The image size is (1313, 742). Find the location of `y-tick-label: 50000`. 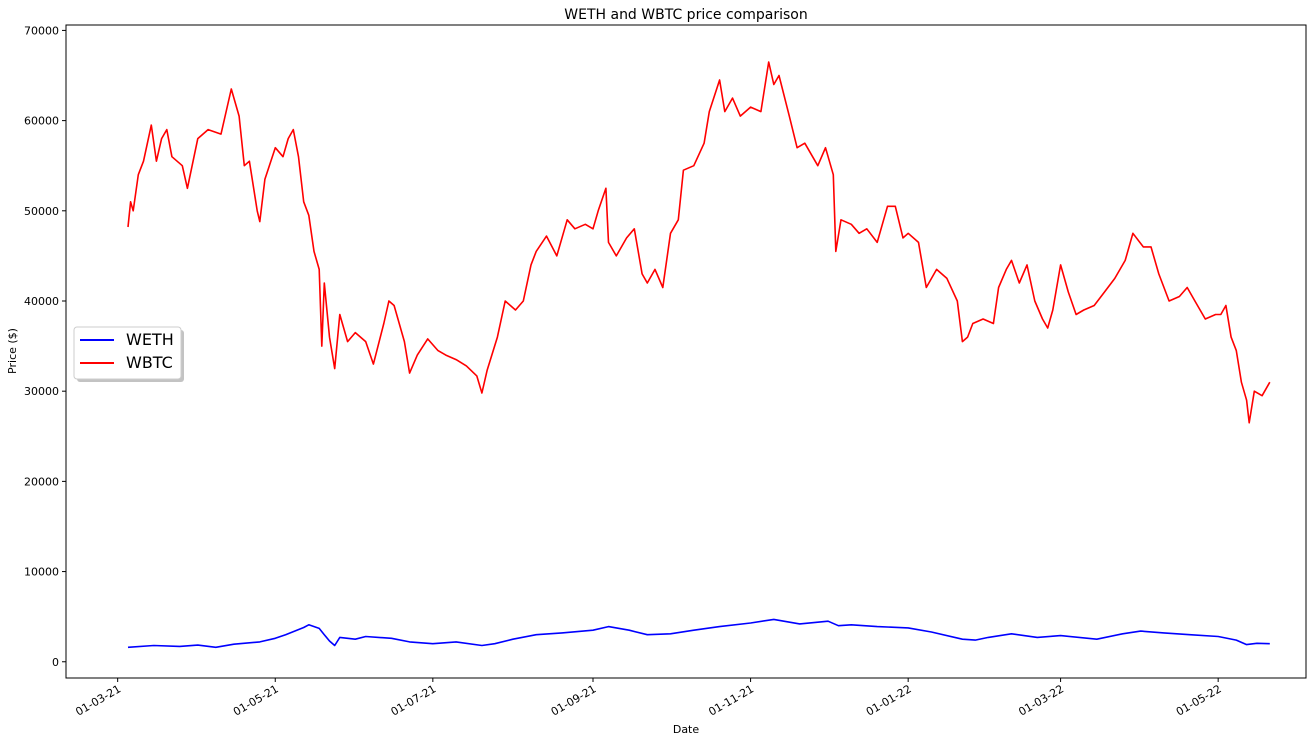

y-tick-label: 50000 is located at coordinates (41, 211).